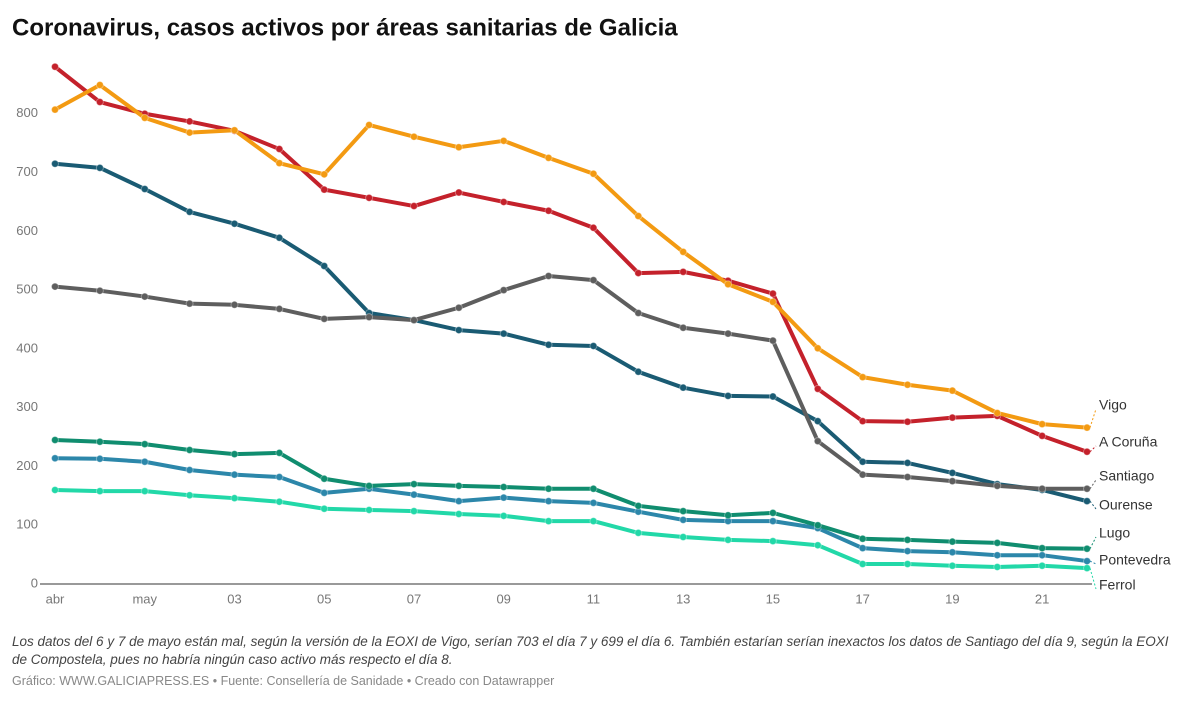 This screenshot has width=1199, height=709. Describe the element at coordinates (34, 582) in the screenshot. I see `y-tick-label: 0` at that location.